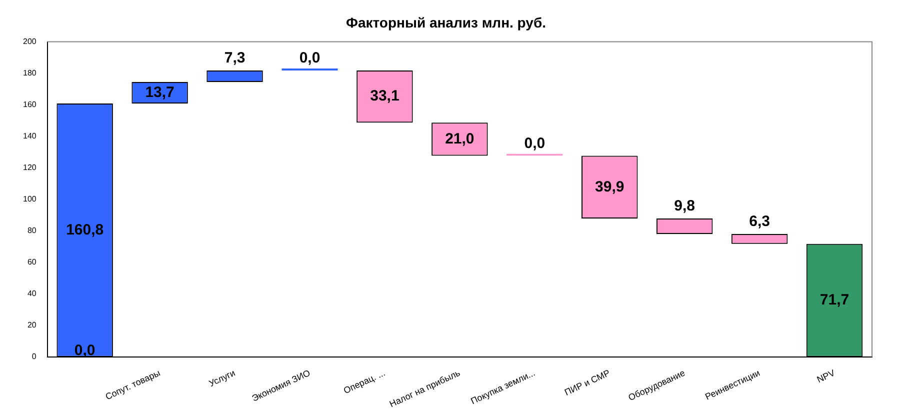 The height and width of the screenshot is (418, 902). What do you see at coordinates (159, 92) in the screenshot?
I see `data-label: 13,7` at bounding box center [159, 92].